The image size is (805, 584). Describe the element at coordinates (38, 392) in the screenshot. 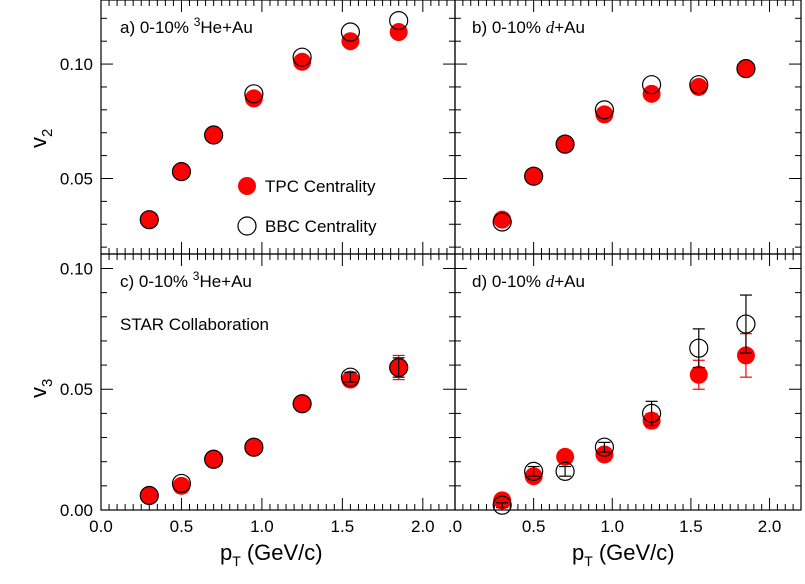

I see `y-axis-title-bottom-main: v` at that location.